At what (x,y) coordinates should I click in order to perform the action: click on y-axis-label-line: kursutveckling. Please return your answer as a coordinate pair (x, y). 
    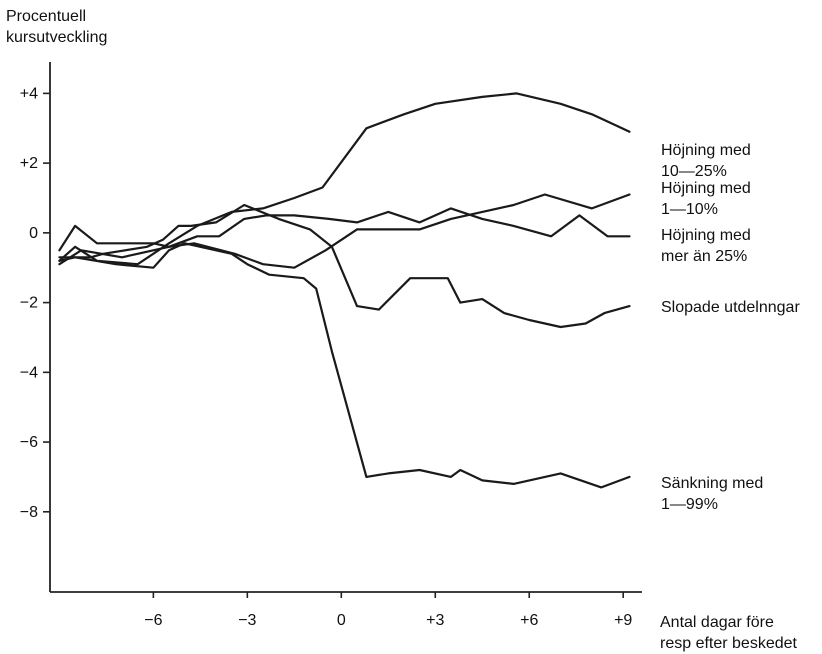
    Looking at the image, I should click on (57, 37).